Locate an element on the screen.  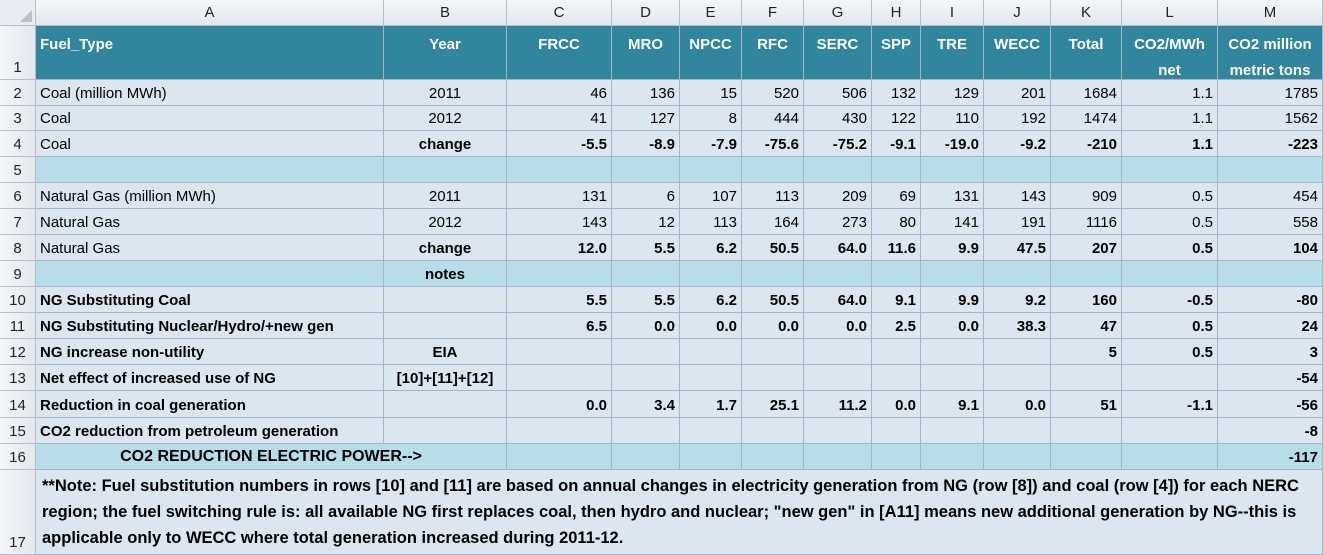
cell-d7: 12 is located at coordinates (646, 222).